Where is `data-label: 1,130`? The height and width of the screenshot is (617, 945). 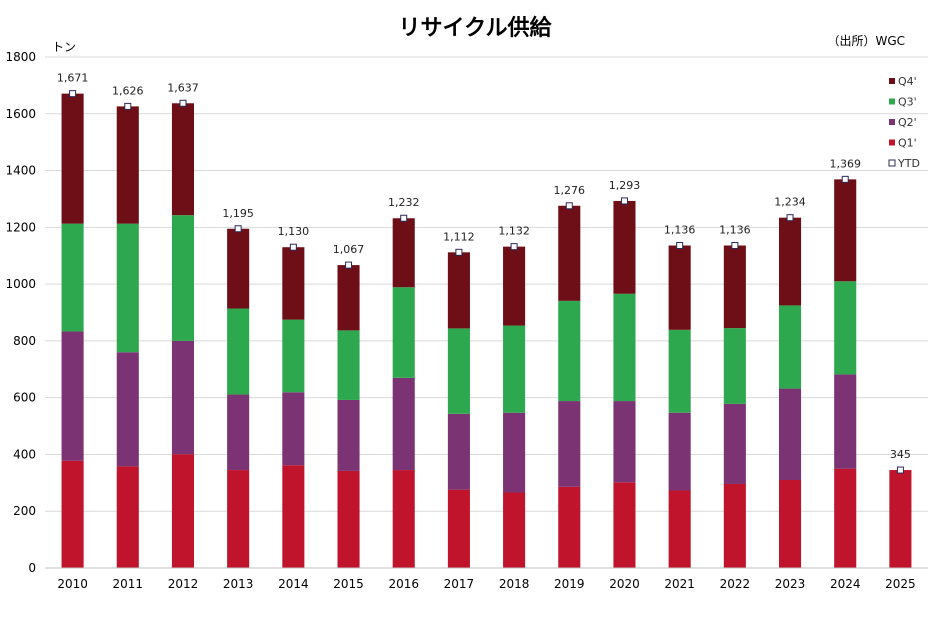
data-label: 1,130 is located at coordinates (294, 231).